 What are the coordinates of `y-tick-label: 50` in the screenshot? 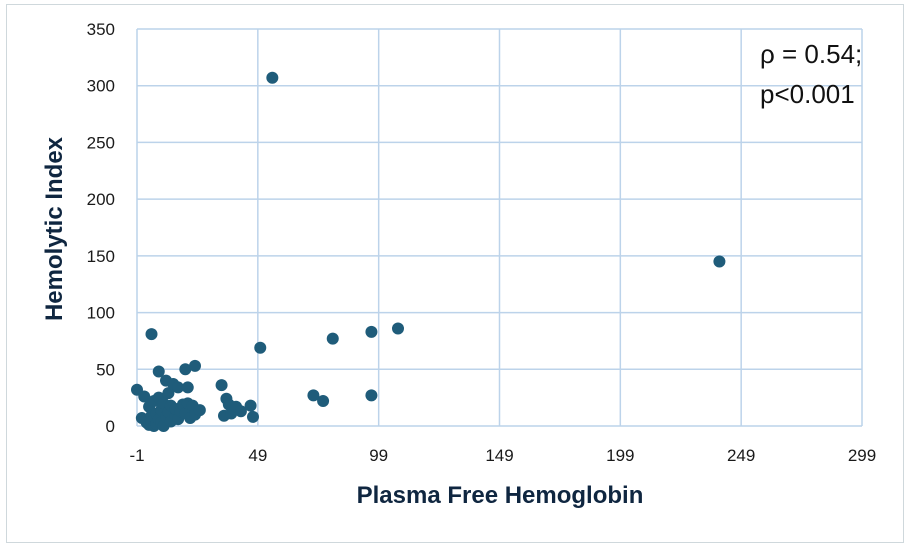 It's located at (105, 369).